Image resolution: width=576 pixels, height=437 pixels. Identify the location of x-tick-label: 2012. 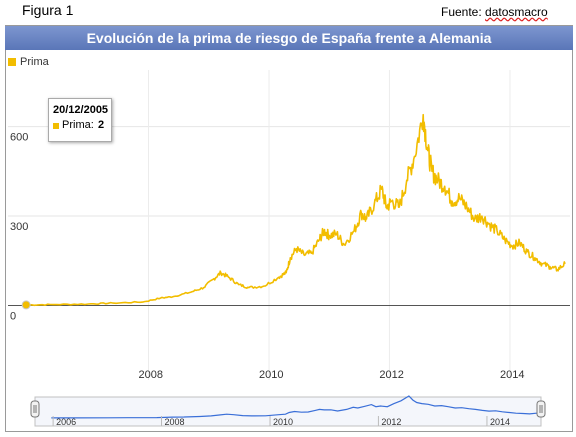
(391, 375).